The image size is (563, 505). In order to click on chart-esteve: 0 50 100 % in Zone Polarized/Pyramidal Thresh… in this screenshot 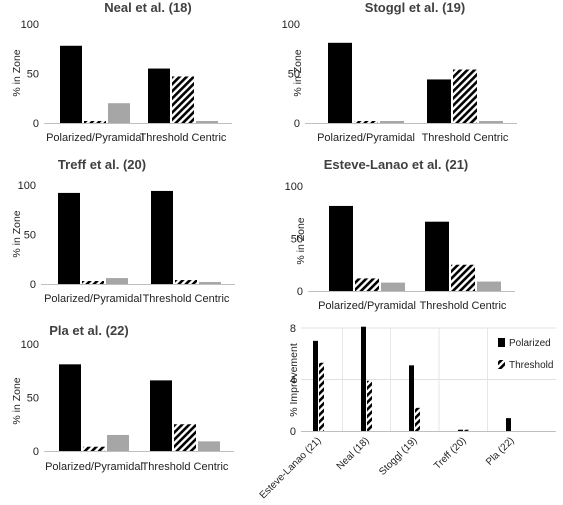, I will do `click(400, 246)`.